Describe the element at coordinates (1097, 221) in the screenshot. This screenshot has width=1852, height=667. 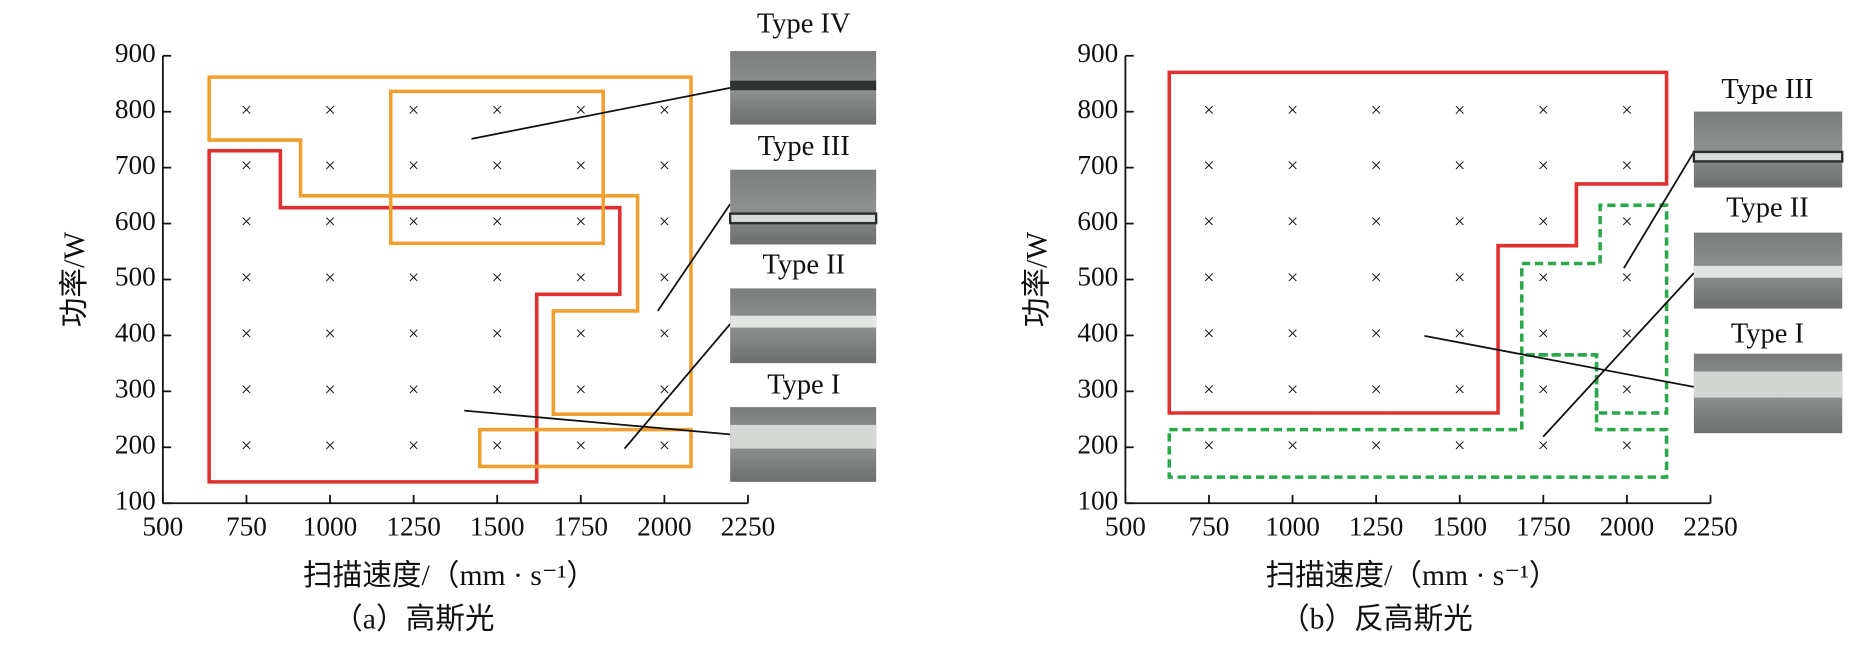
I see `y-tick-label: 600` at that location.